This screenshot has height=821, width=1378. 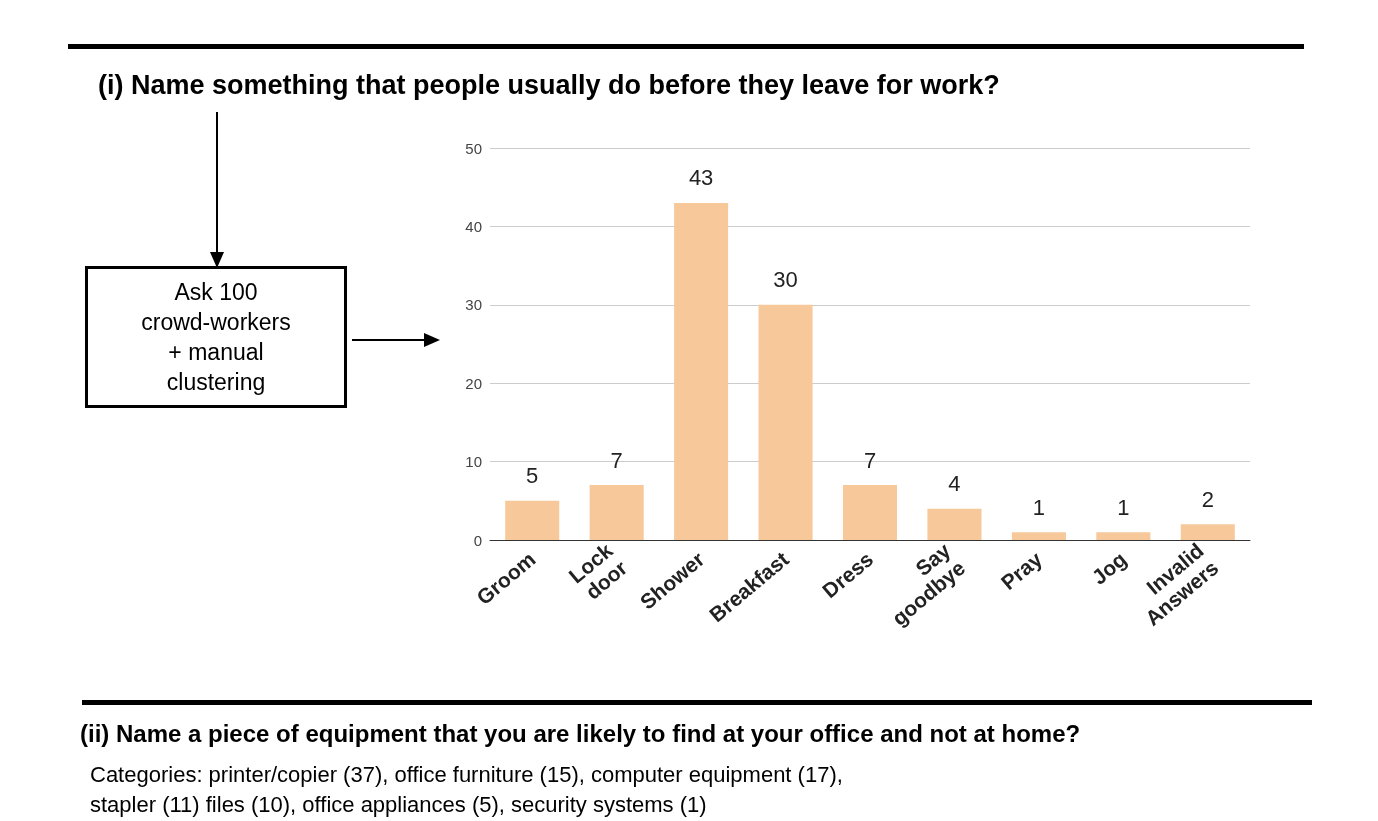 I want to click on data-label: 5, so click(x=532, y=476).